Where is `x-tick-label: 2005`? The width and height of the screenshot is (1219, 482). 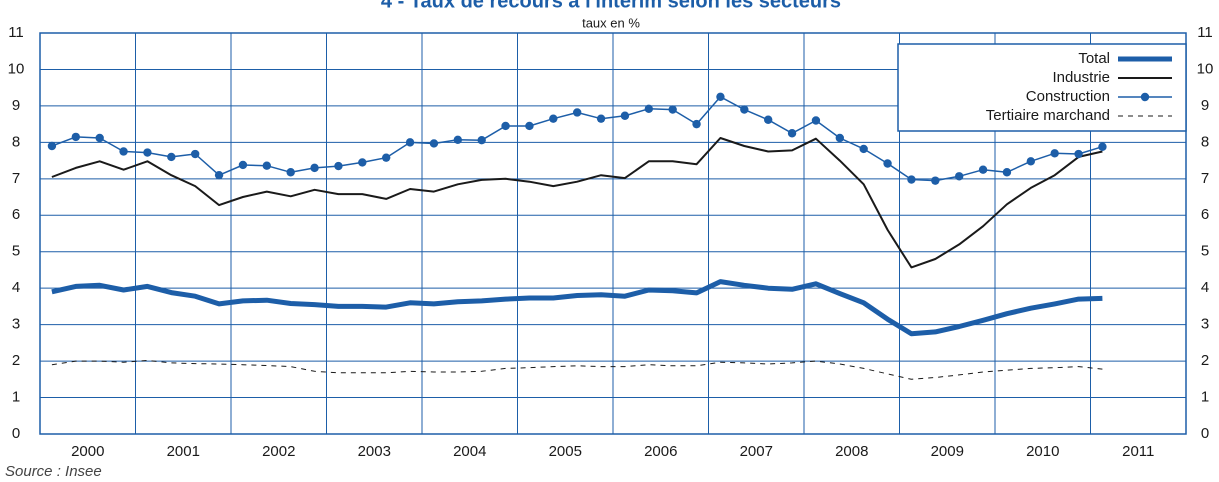
x-tick-label: 2005 is located at coordinates (565, 451).